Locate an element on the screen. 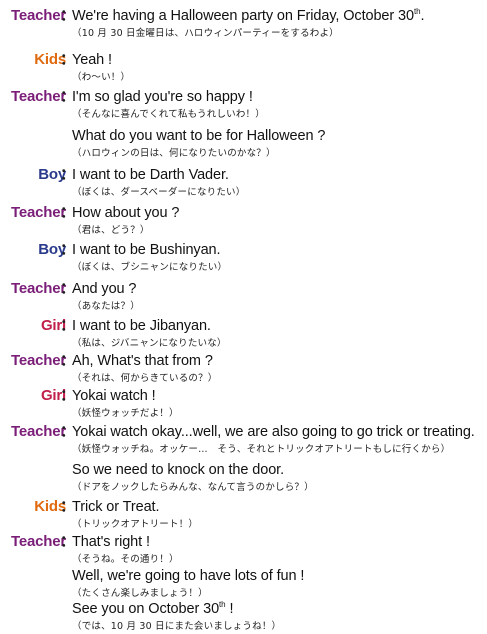  dialogue-line: Teacher： I'm so glad you're so happy ! is located at coordinates (243, 97).